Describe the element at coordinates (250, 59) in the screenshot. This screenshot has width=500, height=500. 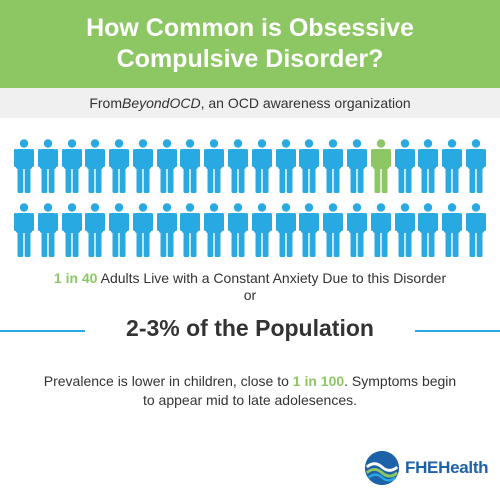
I see `title-line-2: Compulsive Disorder?` at that location.